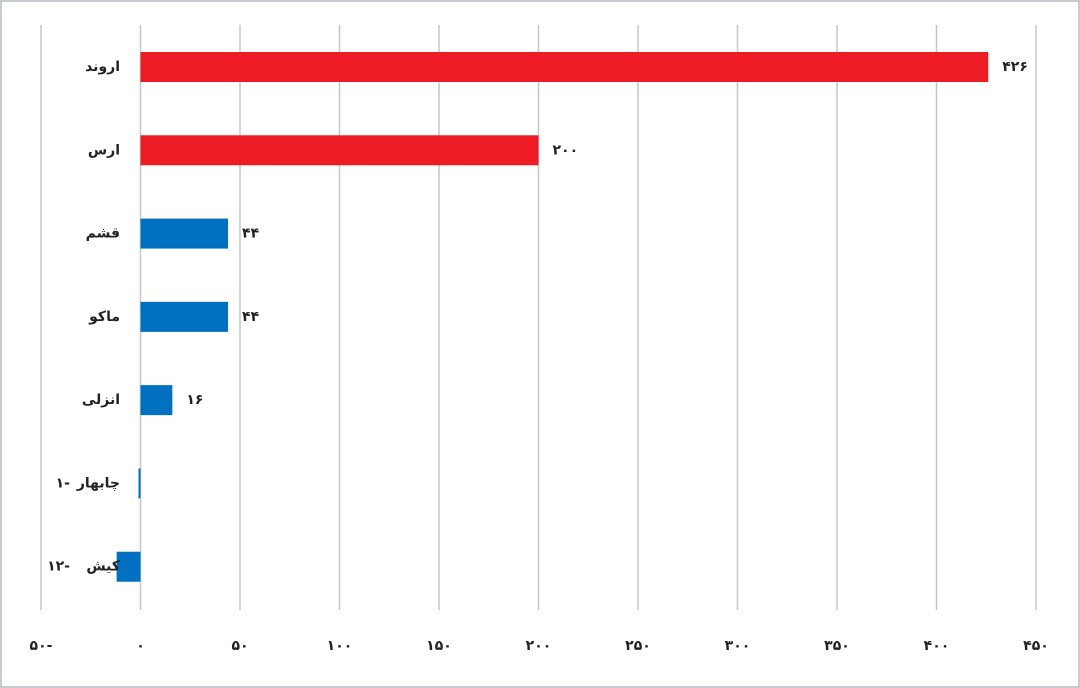  What do you see at coordinates (439, 646) in the screenshot?
I see `x-tick-label: ۱۵۰` at bounding box center [439, 646].